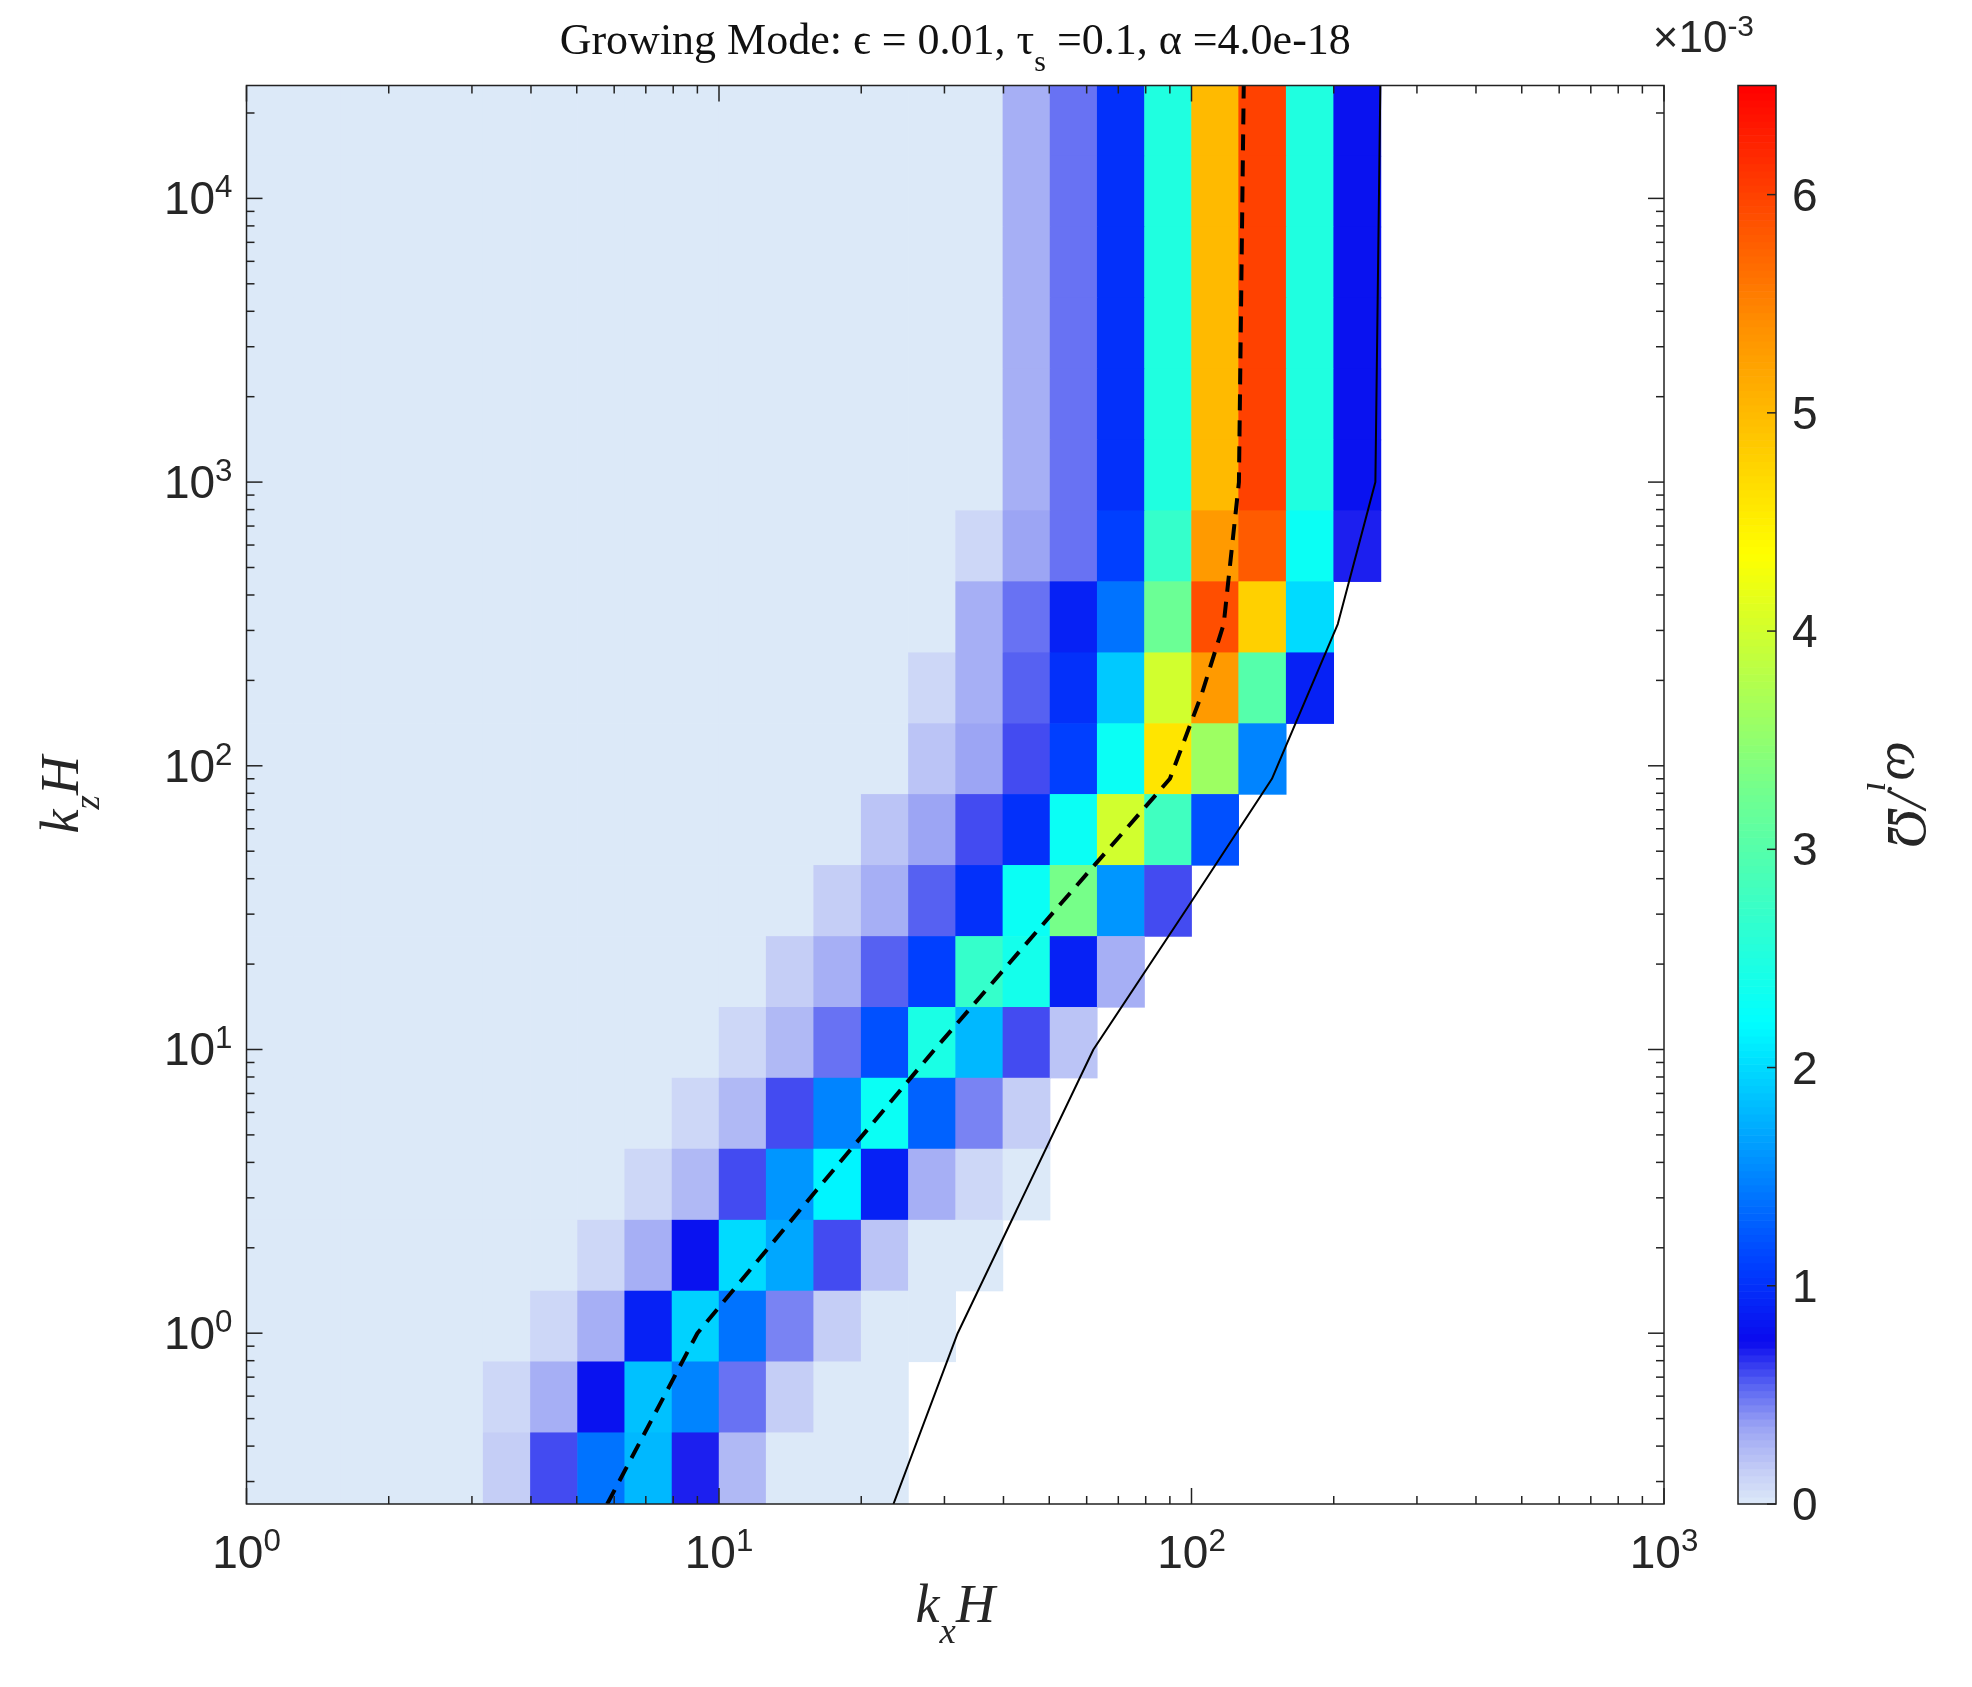 The image size is (1972, 1687). Describe the element at coordinates (956, 1612) in the screenshot. I see `x-axis-title: k$_{x}$H` at that location.